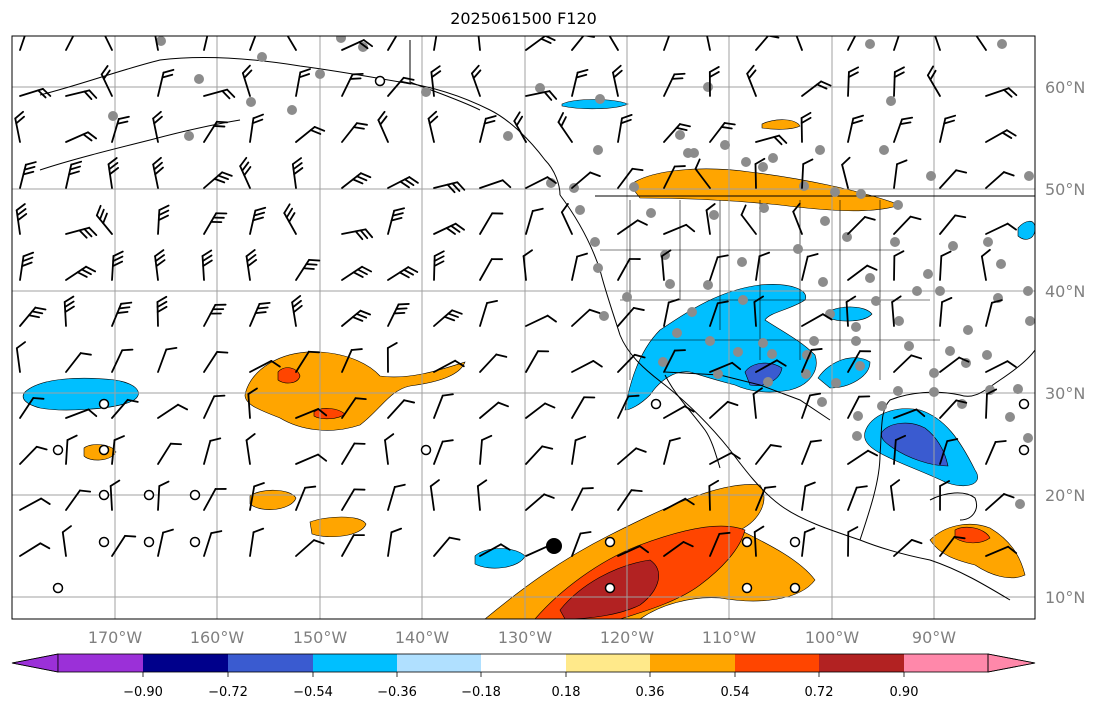  What do you see at coordinates (781, 124) in the screenshot?
I see `contour-positive-canada-small` at bounding box center [781, 124].